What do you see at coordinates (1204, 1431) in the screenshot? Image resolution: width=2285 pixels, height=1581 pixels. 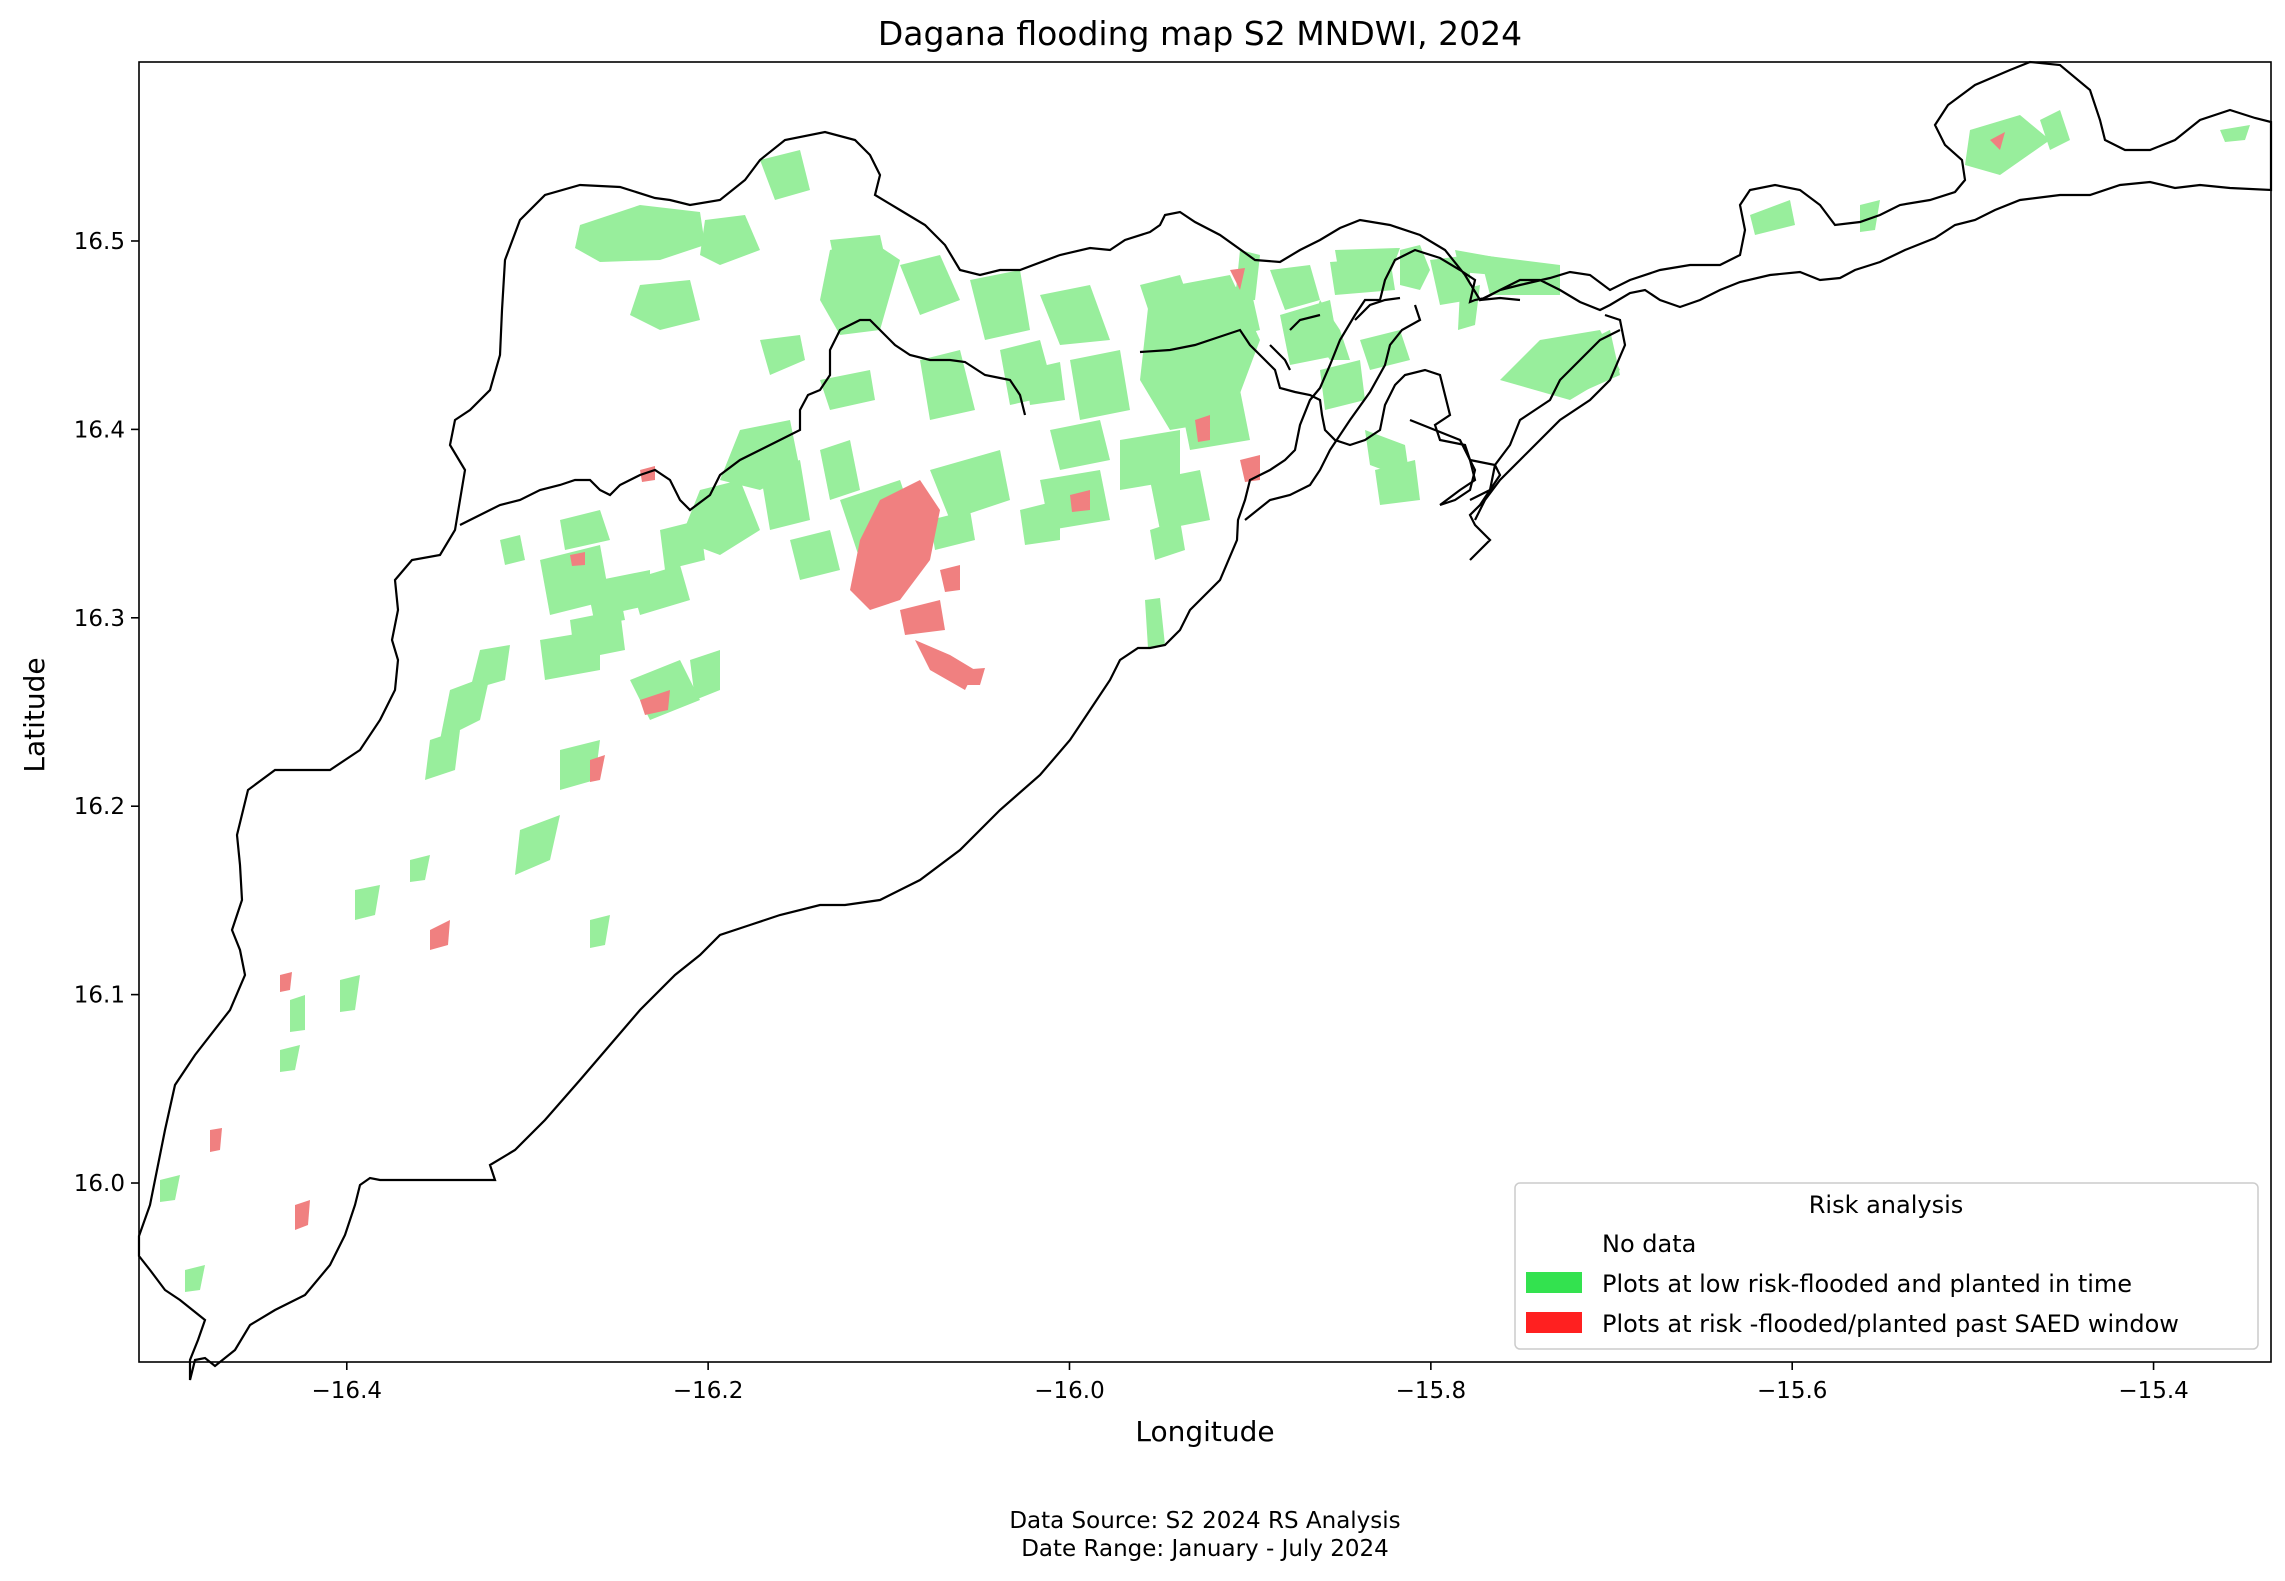 I see `x-axis-label: Longitude` at bounding box center [1204, 1431].